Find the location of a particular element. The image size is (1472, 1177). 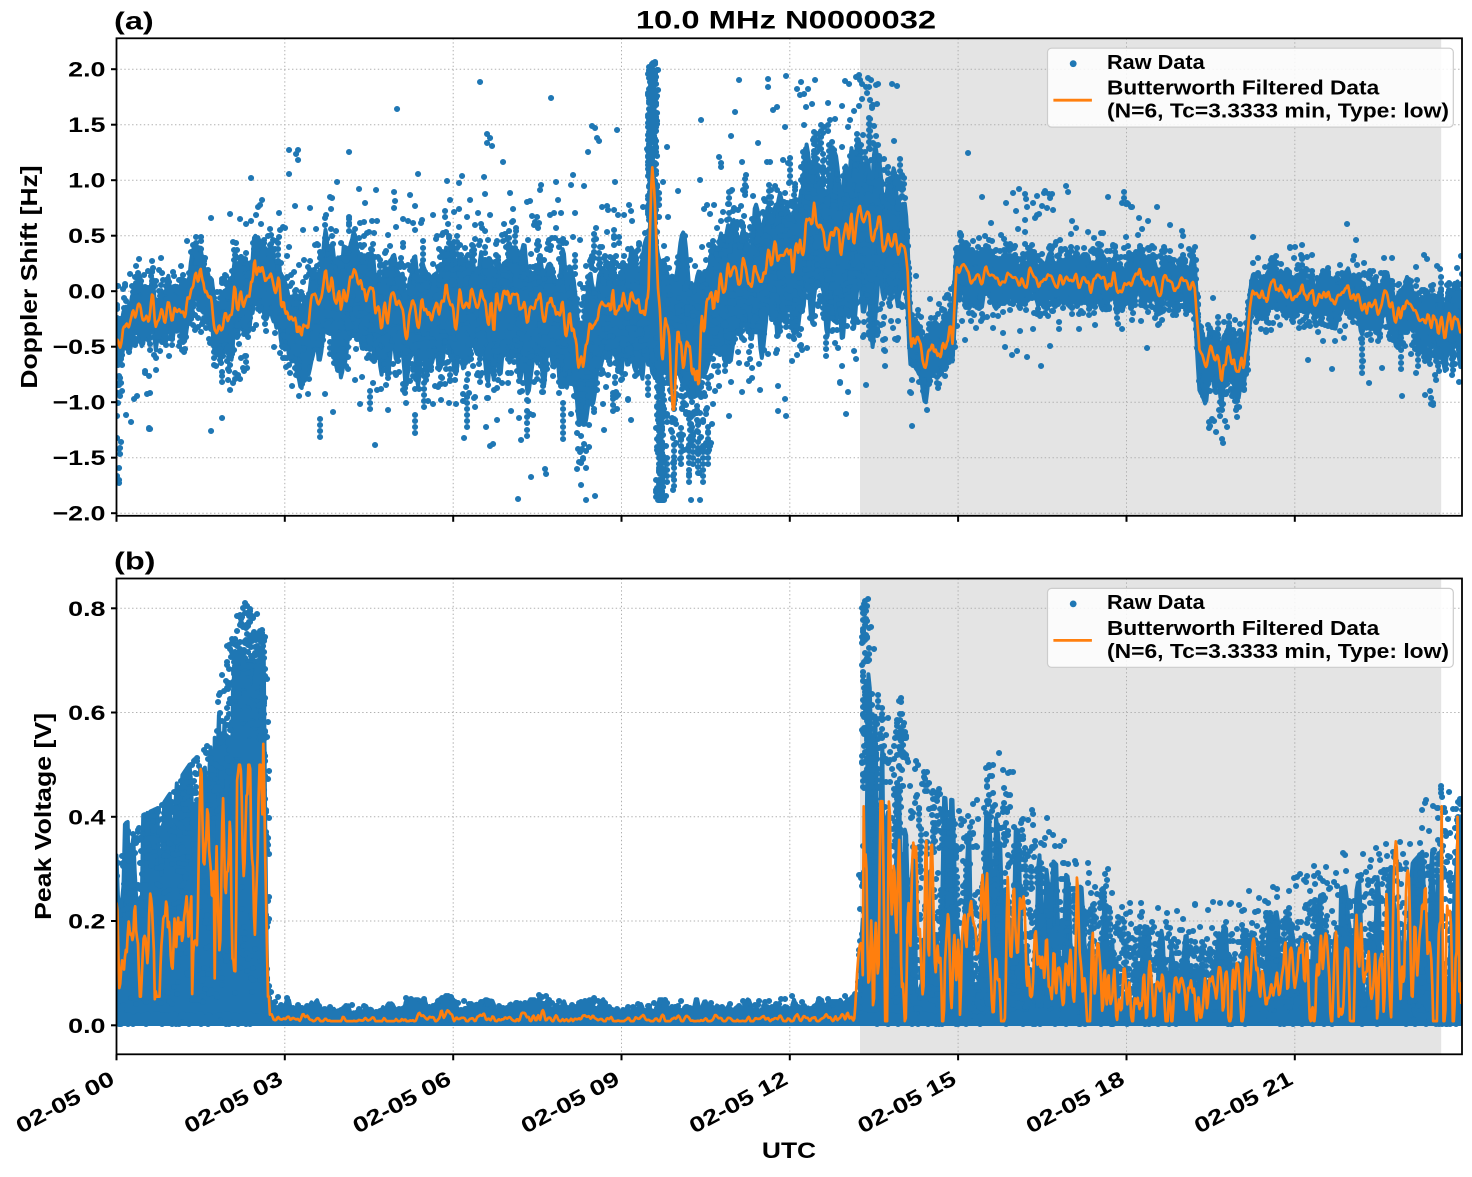

svg-text: −2.0 is located at coordinates (78, 514).